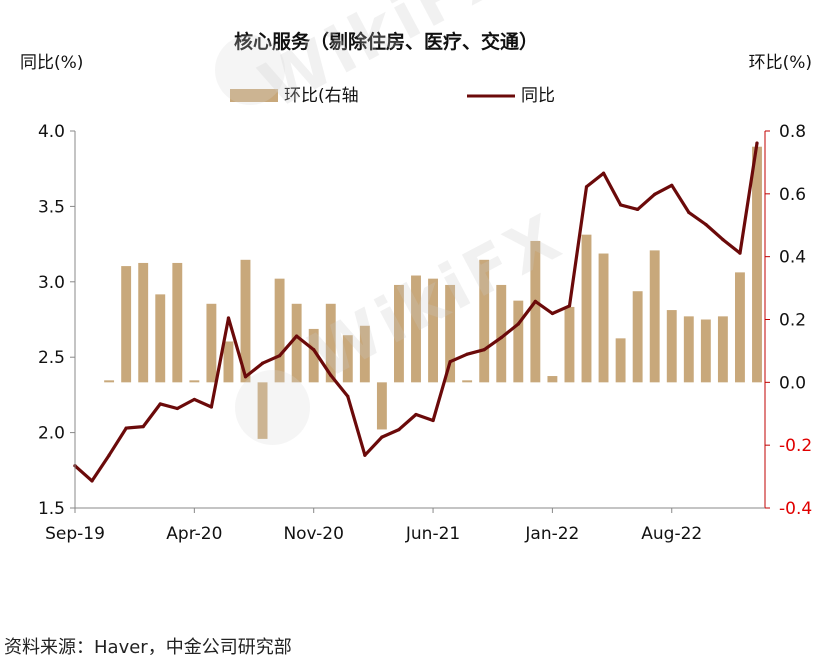  Describe the element at coordinates (792, 195) in the screenshot. I see `right-y-tick-label: 0.6` at that location.